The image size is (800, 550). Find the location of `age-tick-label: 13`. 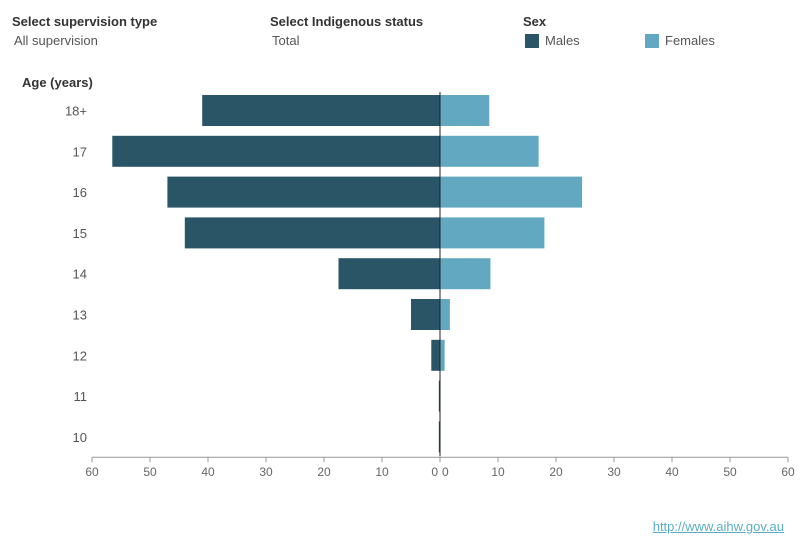

age-tick-label: 13 is located at coordinates (80, 315).